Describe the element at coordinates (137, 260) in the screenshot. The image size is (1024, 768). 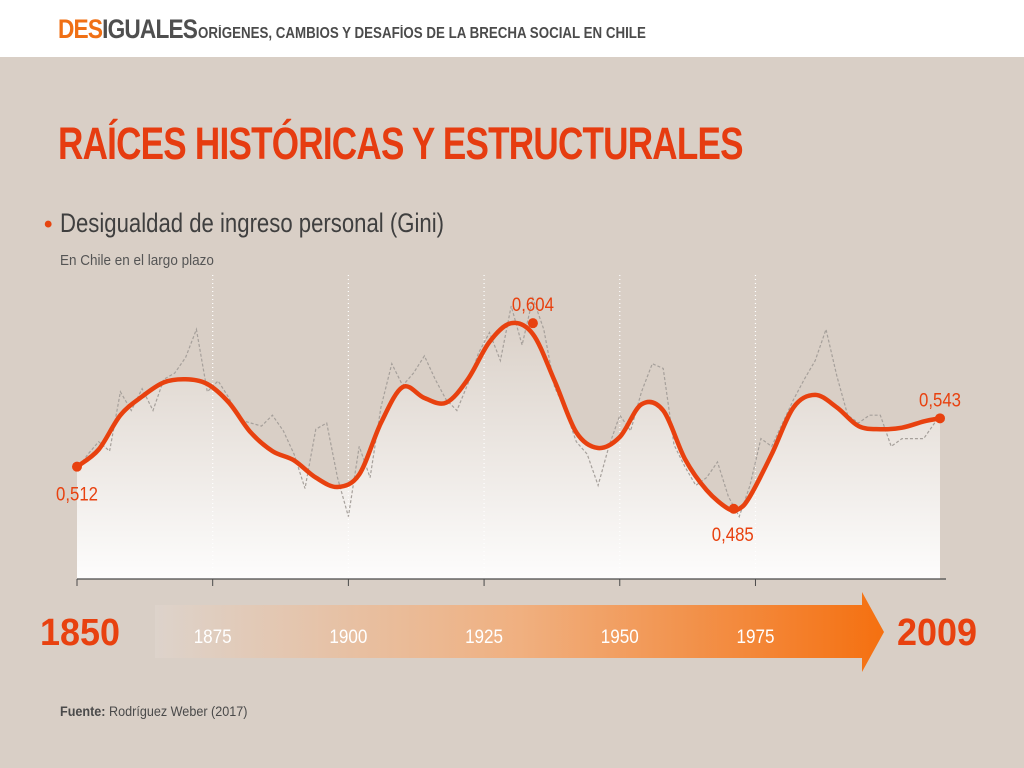
I see `chart-subtitle: En Chile en el largo plazo` at that location.